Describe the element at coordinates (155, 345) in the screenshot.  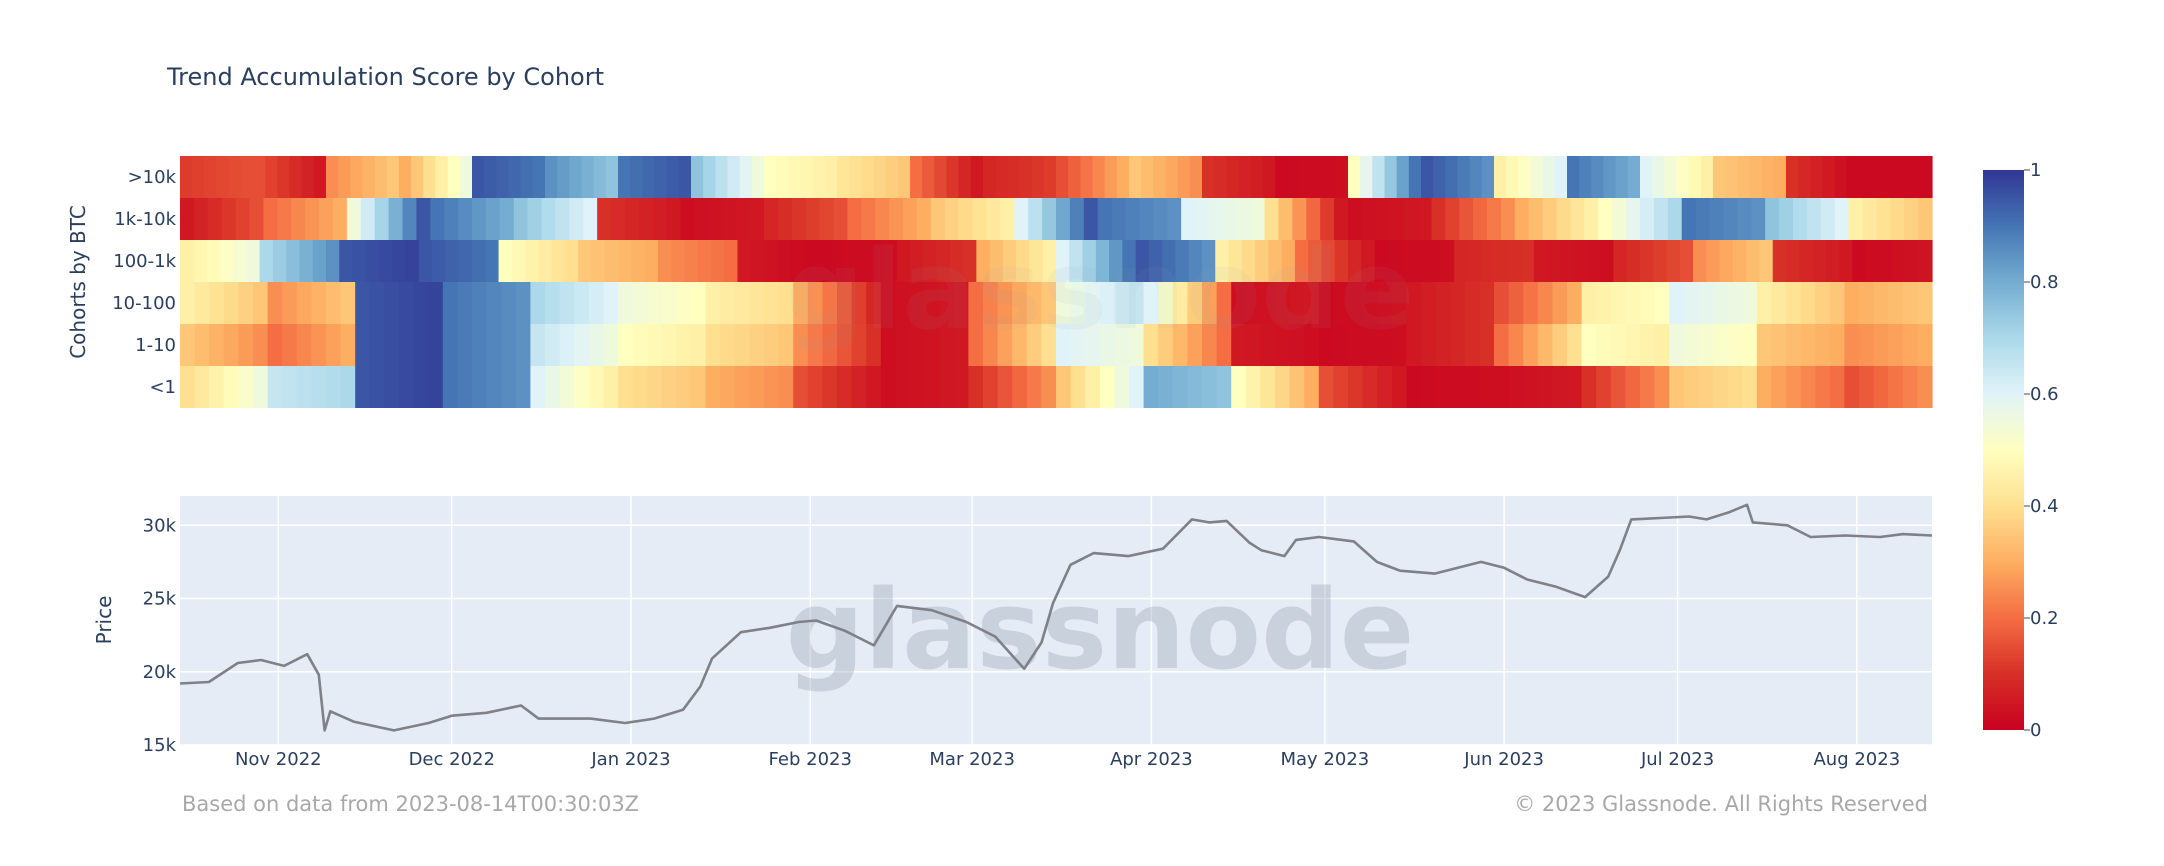
I see `heatmap-y-tick: 1-10` at that location.